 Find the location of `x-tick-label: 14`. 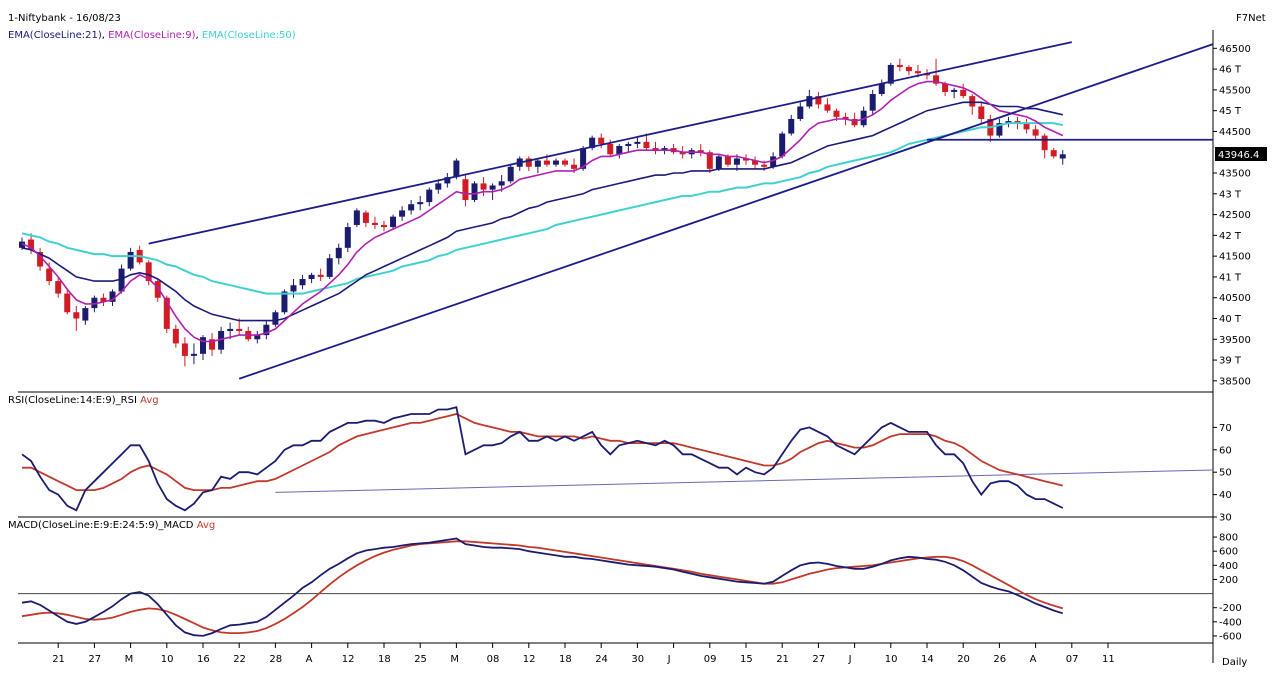

x-tick-label: 14 is located at coordinates (927, 659).